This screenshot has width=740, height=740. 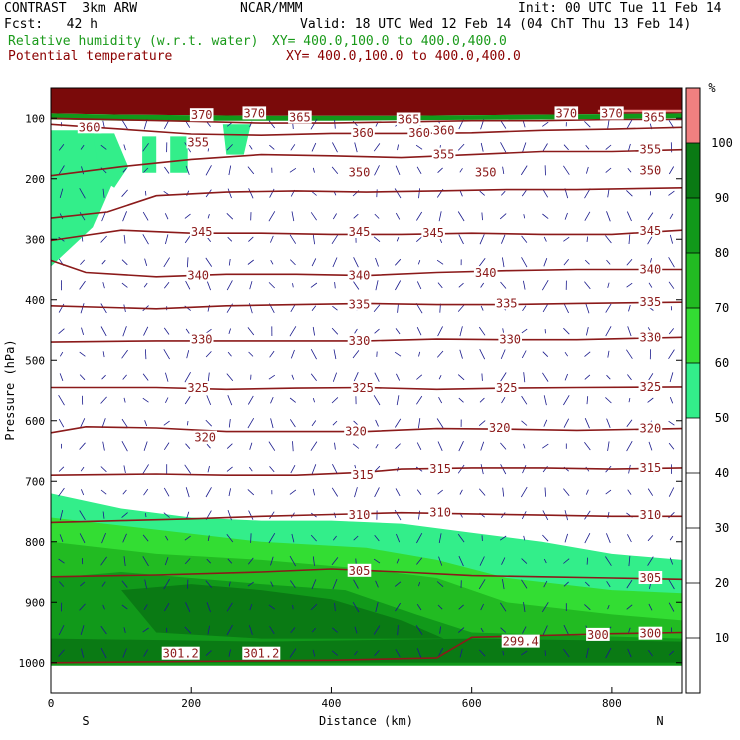 What do you see at coordinates (389, 41) in the screenshot?
I see `field1-xy: XY= 400.0,100.0 to 400.0,400.0` at bounding box center [389, 41].